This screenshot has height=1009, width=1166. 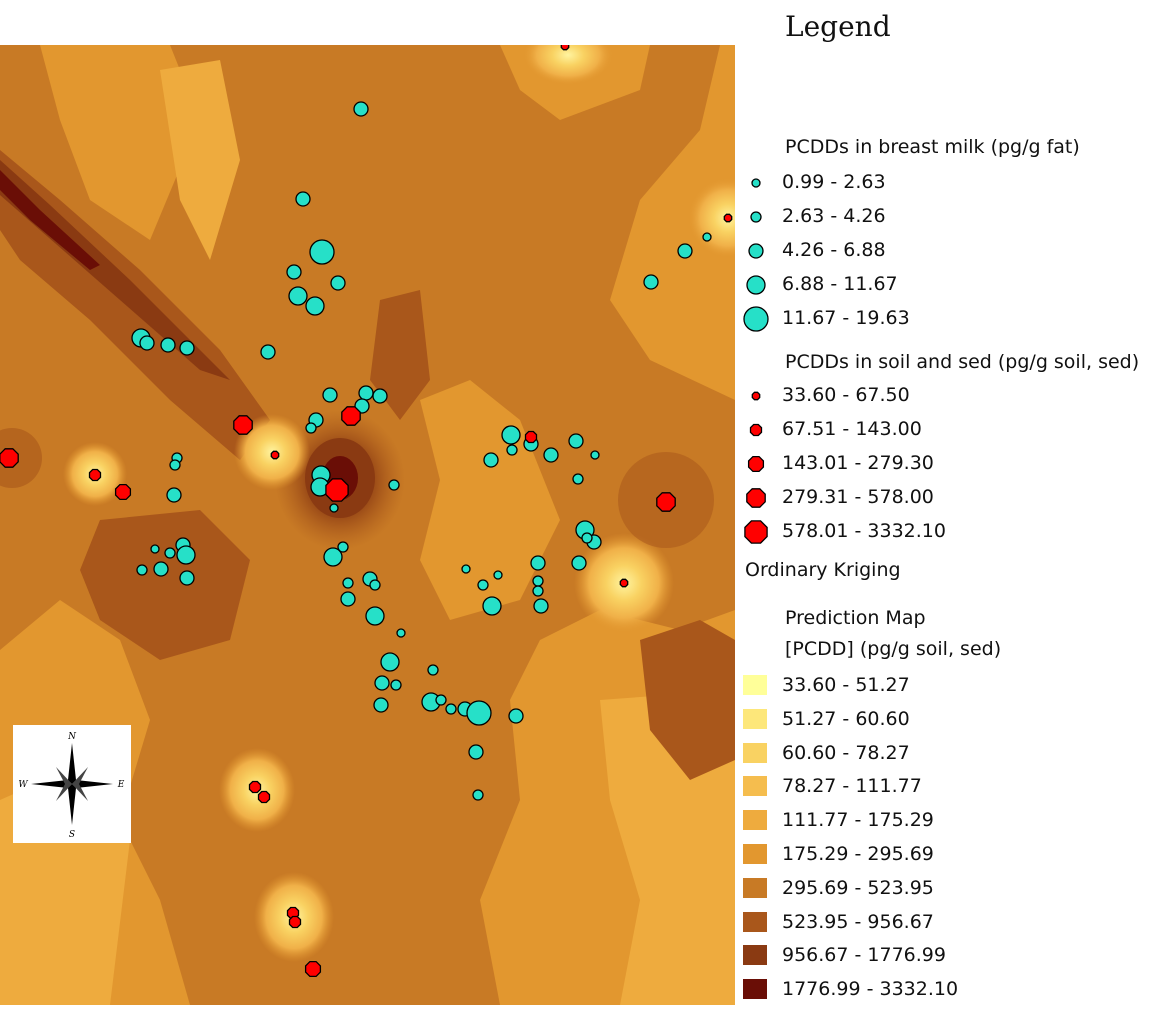 What do you see at coordinates (953, 855) in the screenshot?
I see `kriging-class: 175.29 - 295.69` at bounding box center [953, 855].